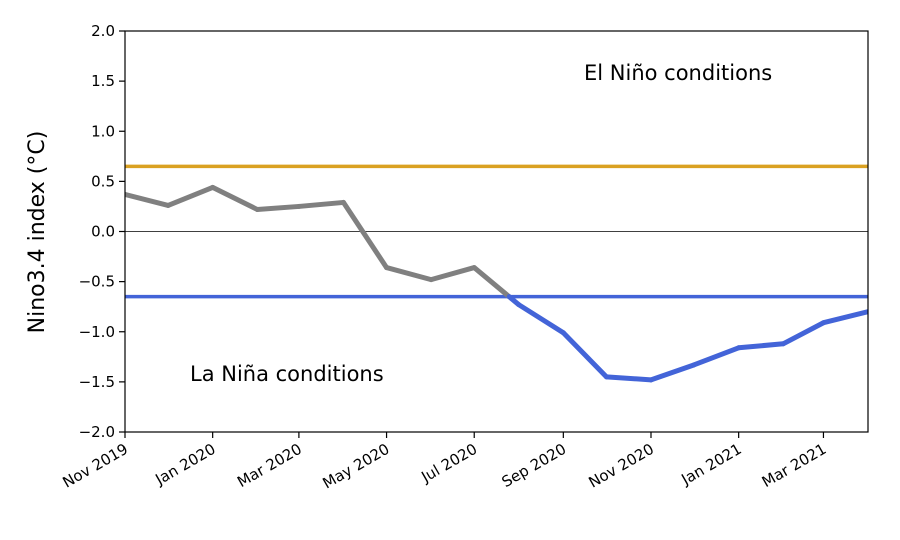 The image size is (900, 540). What do you see at coordinates (794, 465) in the screenshot?
I see `x-tick-label: Mar 2021` at bounding box center [794, 465].